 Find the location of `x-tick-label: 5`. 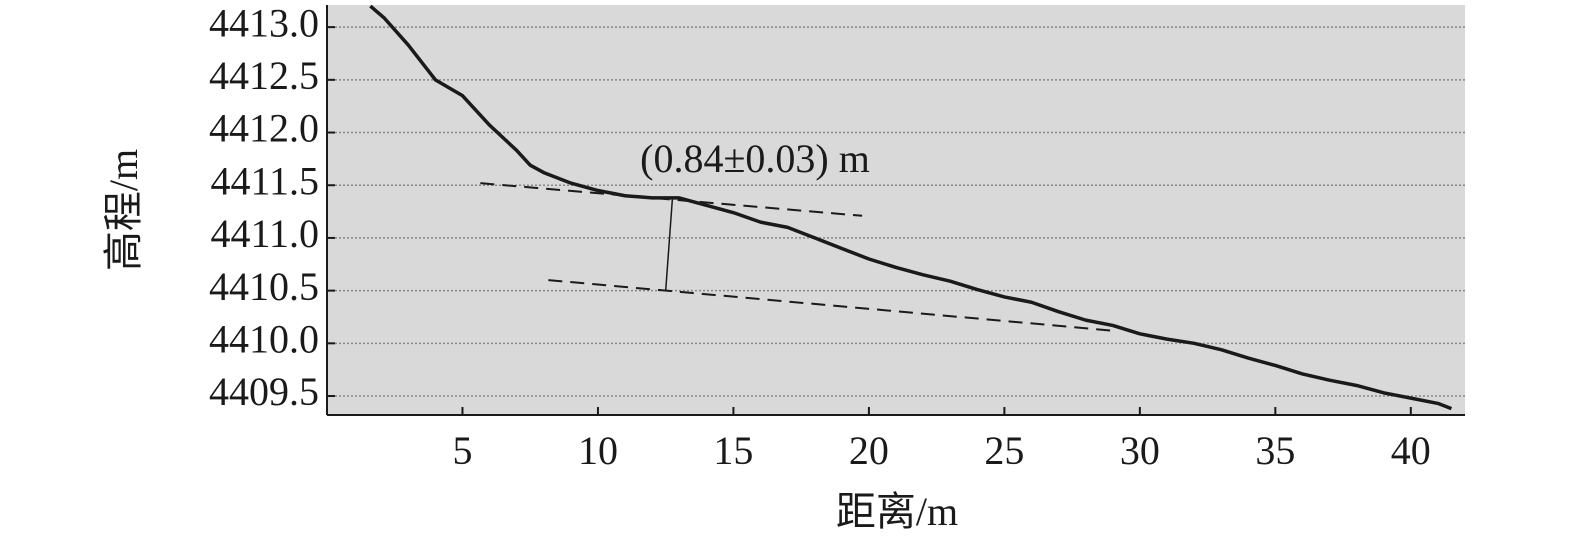

x-tick-label: 5 is located at coordinates (462, 450).